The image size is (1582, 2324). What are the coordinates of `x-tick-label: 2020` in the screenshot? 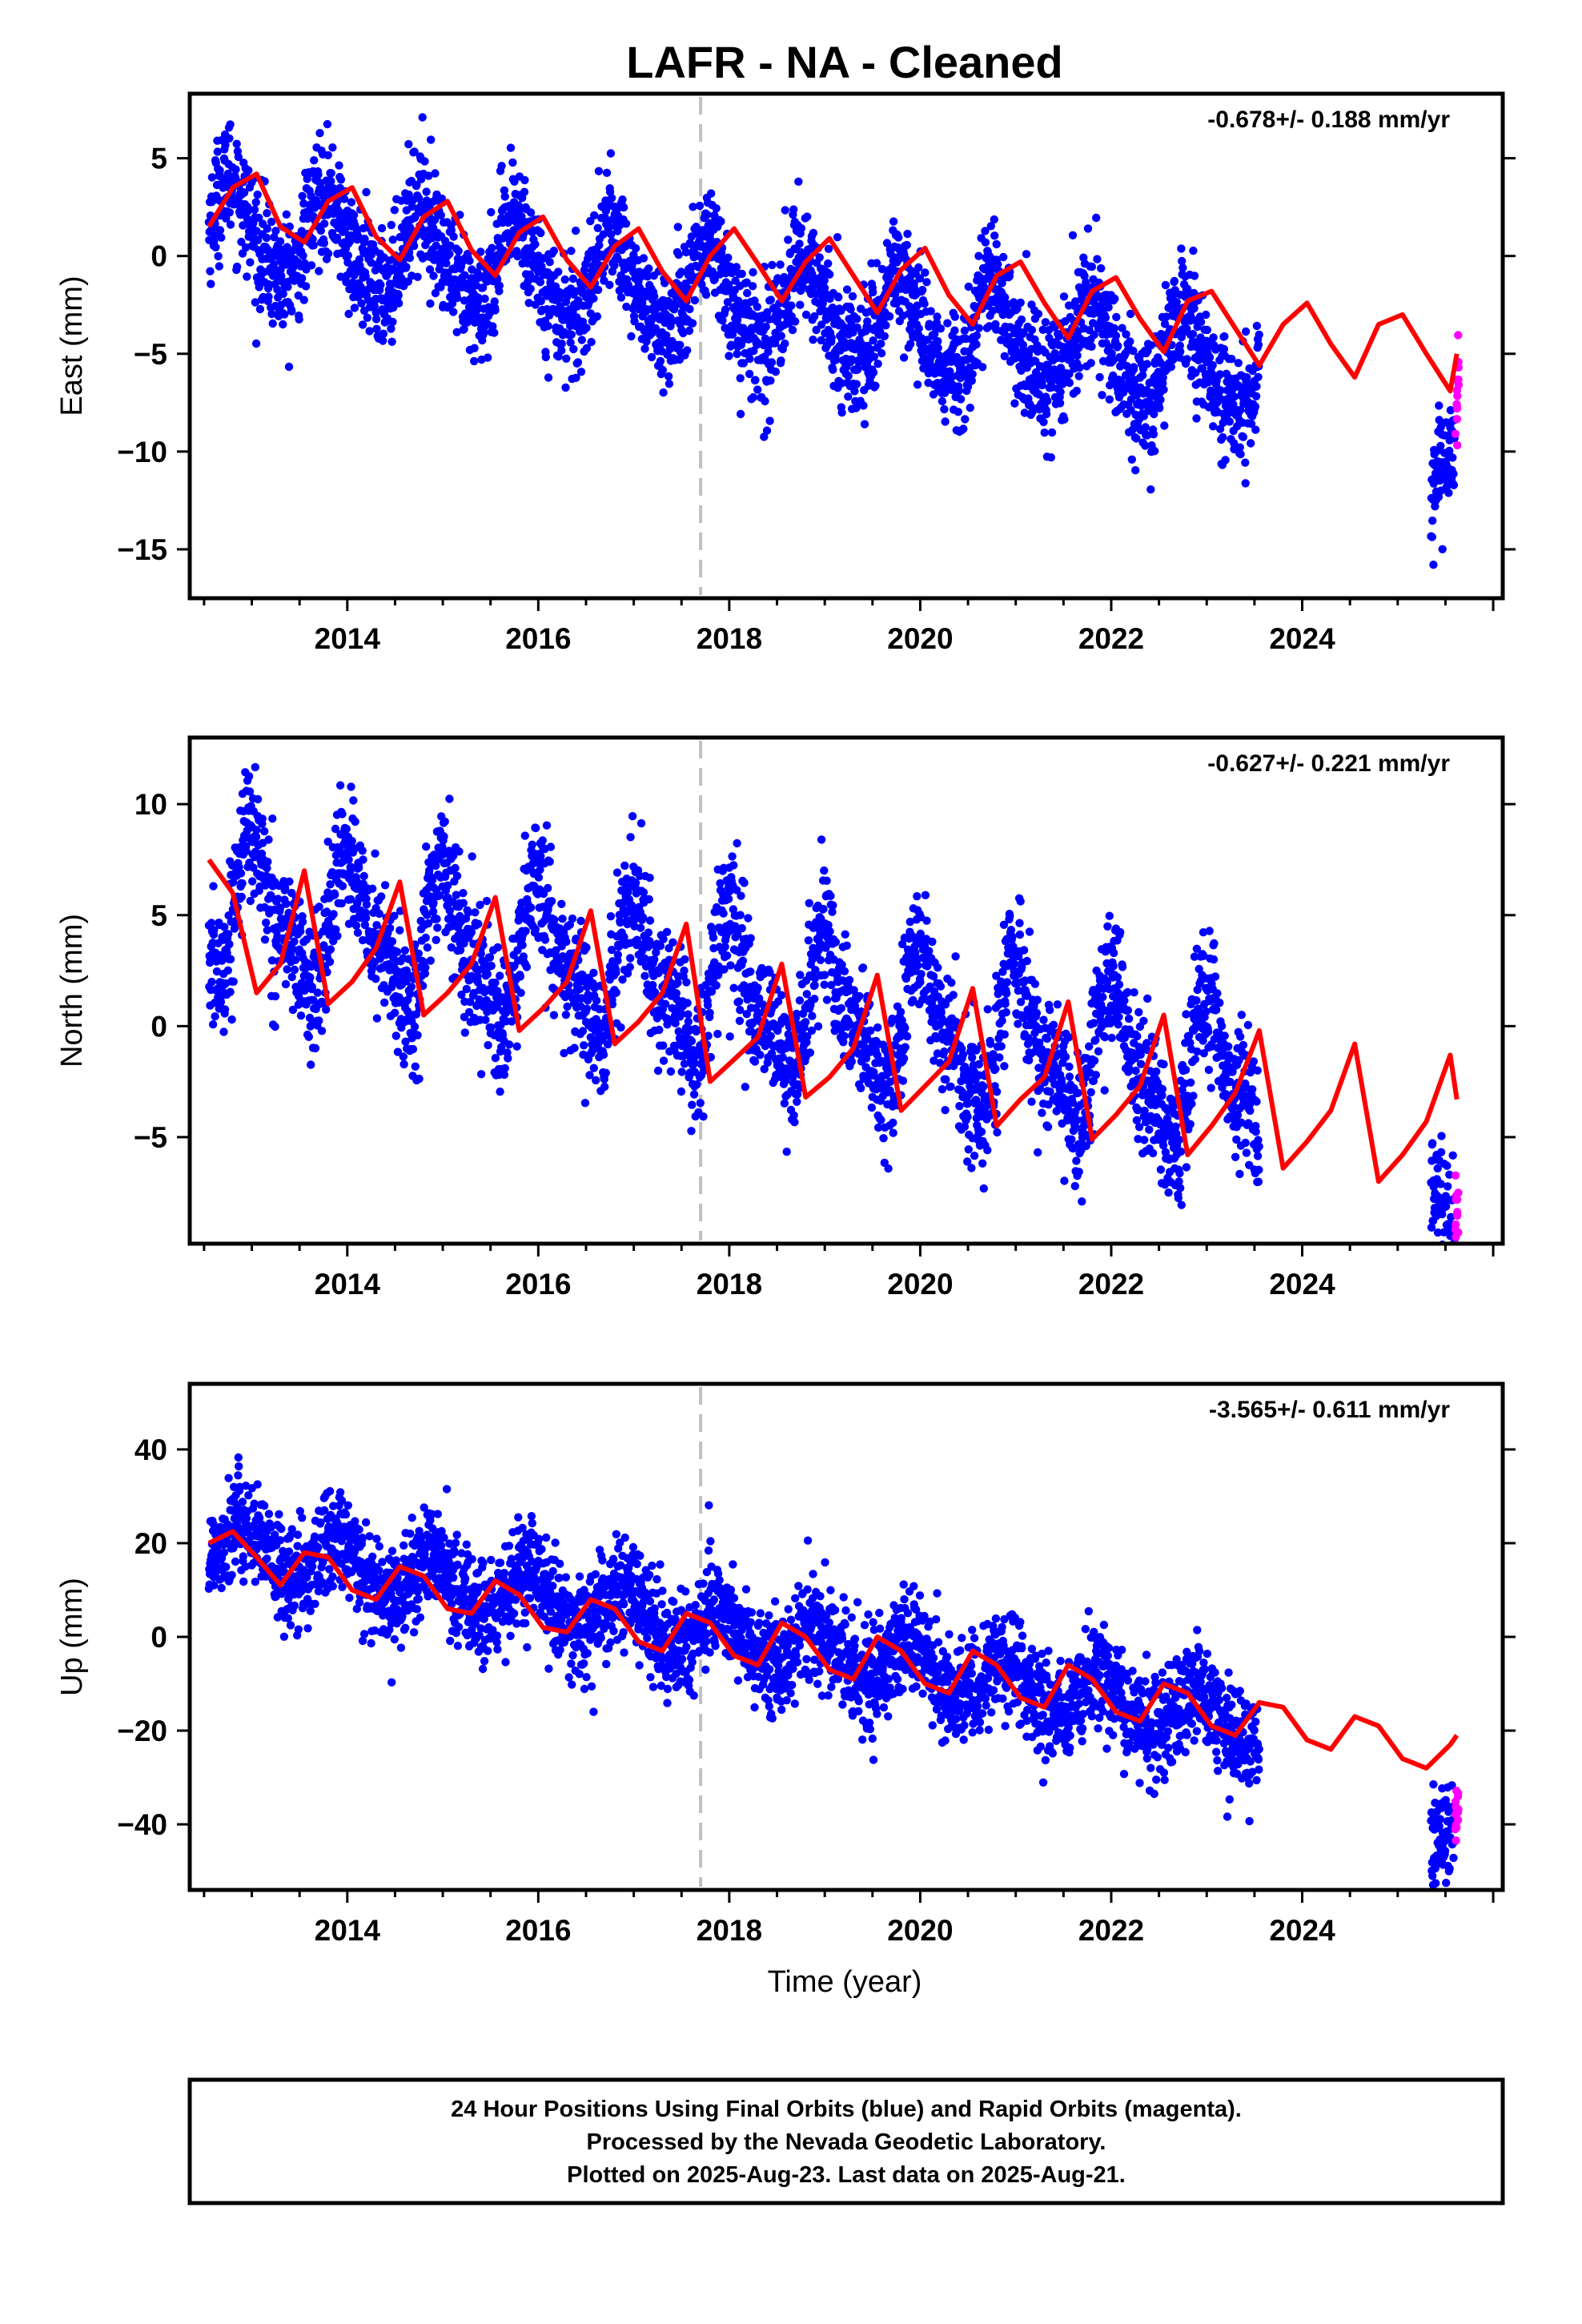 It's located at (920, 638).